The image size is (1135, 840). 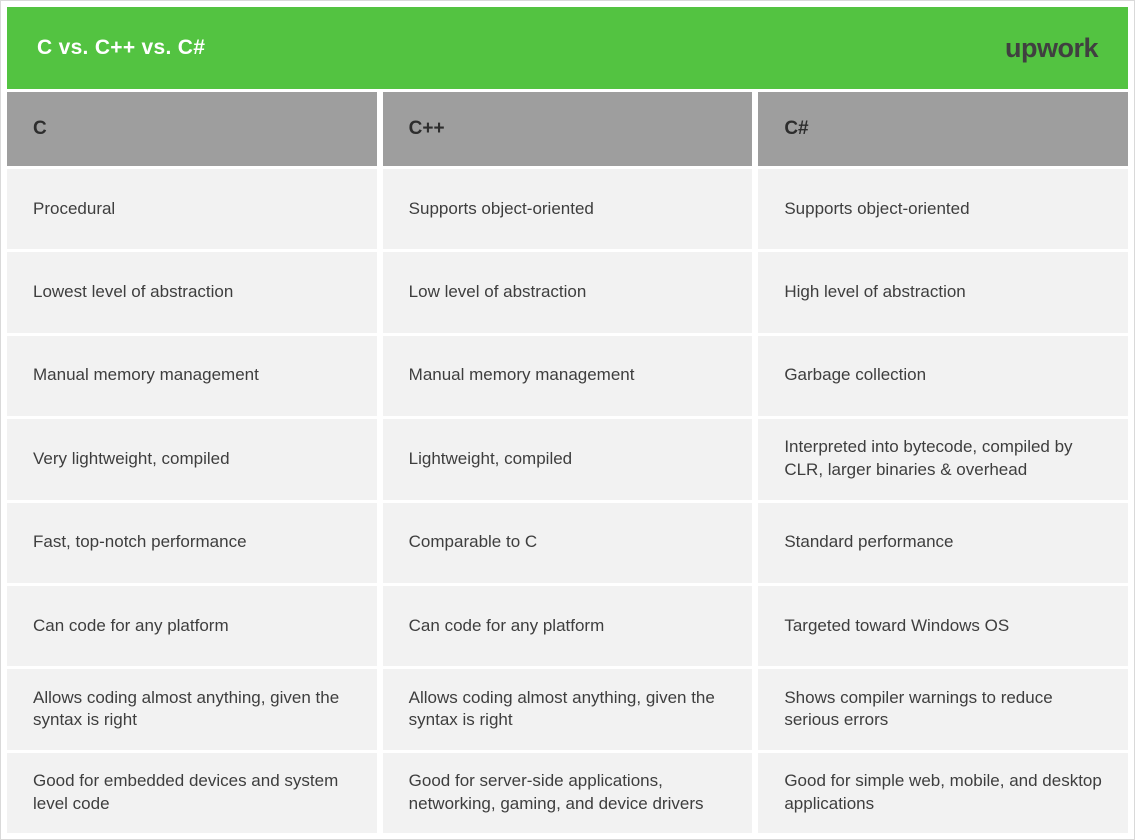 I want to click on table-cell: Standard performance, so click(x=943, y=542).